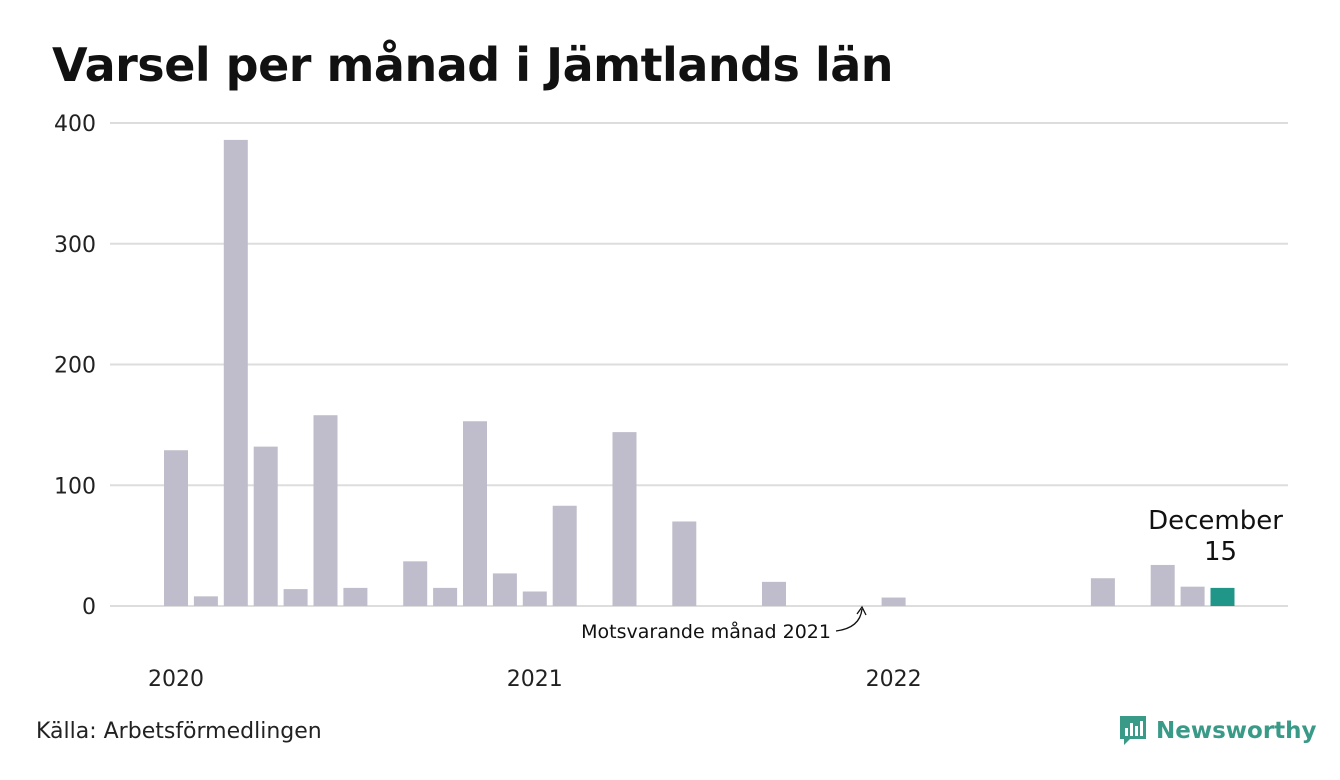 This screenshot has height=780, width=1340. Describe the element at coordinates (179, 731) in the screenshot. I see `source-note: Källa: Arbetsförmedlingen` at that location.